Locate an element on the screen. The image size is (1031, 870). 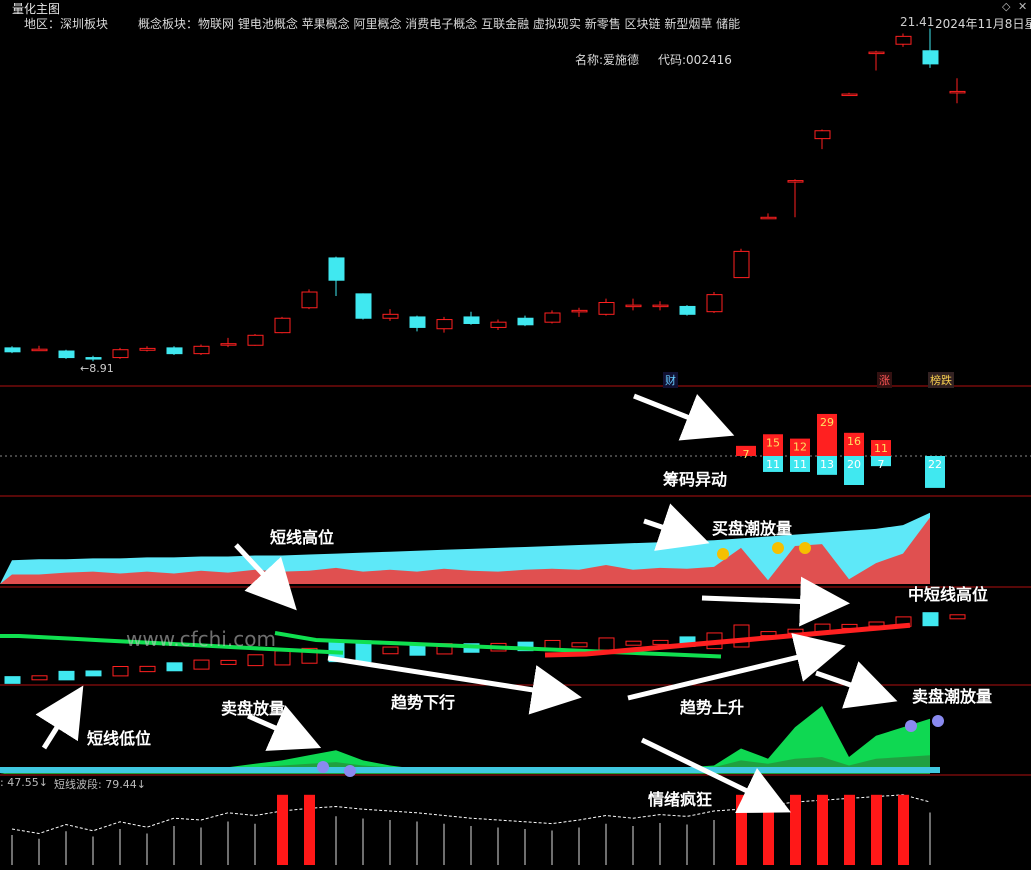
indicator-wave-label: 短线波段: 79.44↓ is located at coordinates (100, 784).